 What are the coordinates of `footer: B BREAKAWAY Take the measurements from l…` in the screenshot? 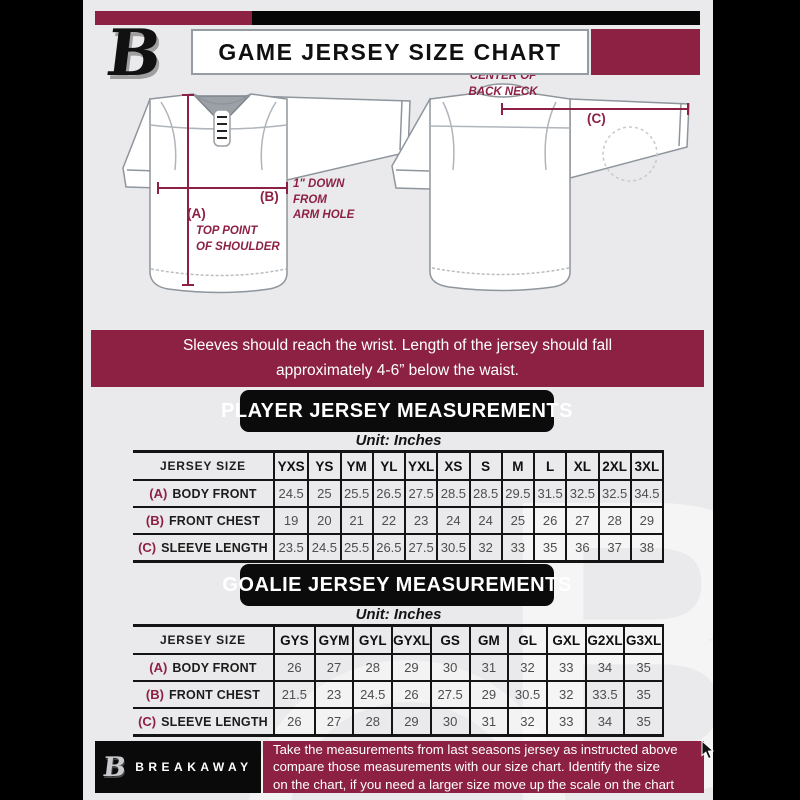 It's located at (399, 767).